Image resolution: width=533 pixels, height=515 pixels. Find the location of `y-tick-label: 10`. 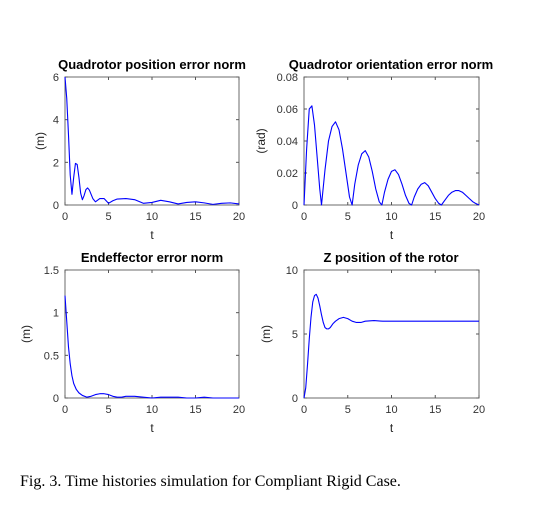

y-tick-label: 10 is located at coordinates (292, 271).